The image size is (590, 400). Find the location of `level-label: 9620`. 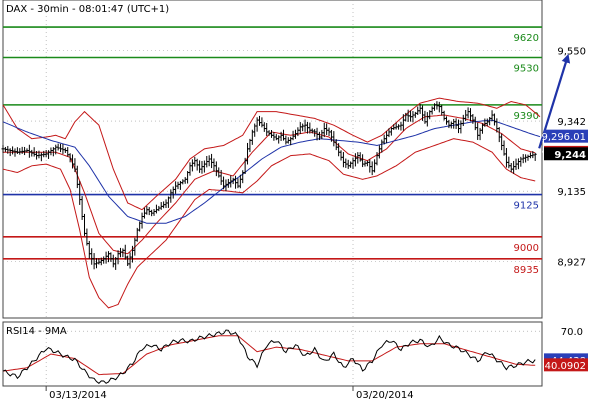

level-label: 9620 is located at coordinates (526, 38).